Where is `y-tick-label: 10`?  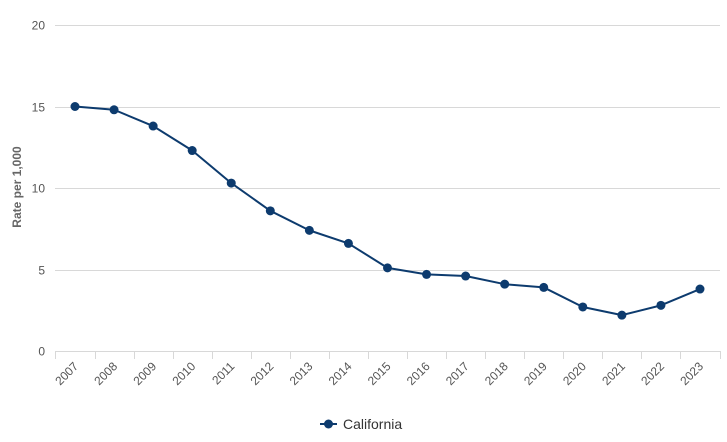 y-tick-label: 10 is located at coordinates (39, 189).